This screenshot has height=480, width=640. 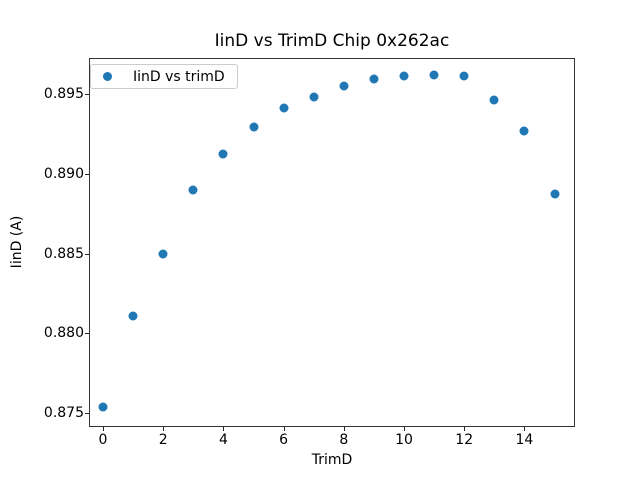 I want to click on x-tick-label: 4, so click(x=223, y=440).